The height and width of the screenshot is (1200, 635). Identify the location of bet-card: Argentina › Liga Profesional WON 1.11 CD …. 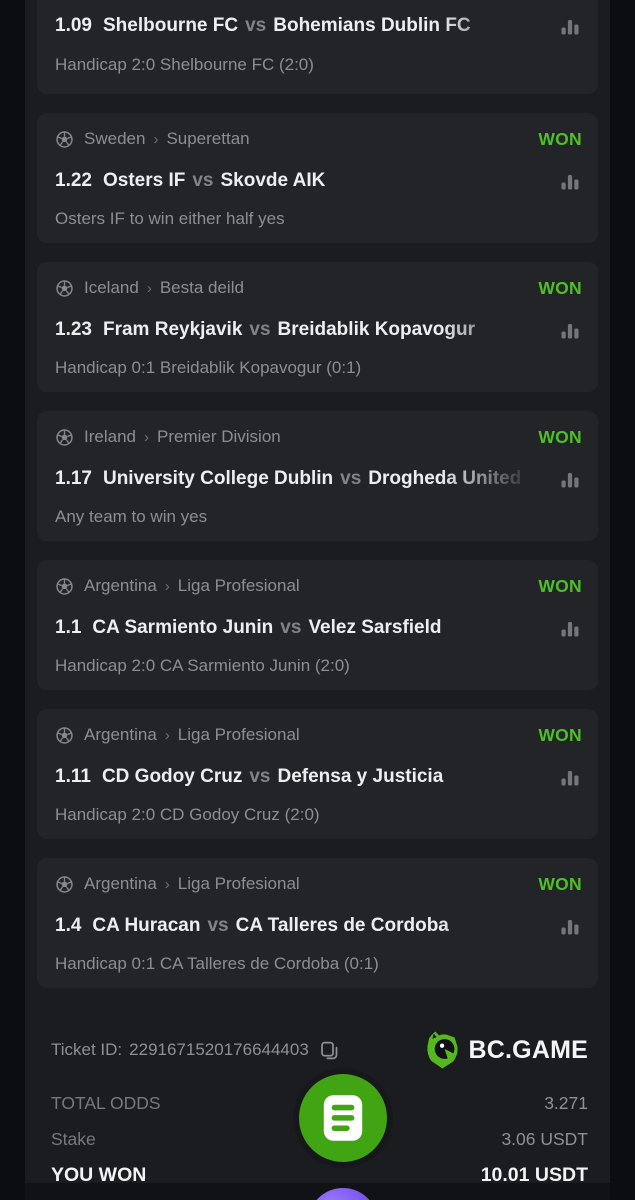
(317, 774).